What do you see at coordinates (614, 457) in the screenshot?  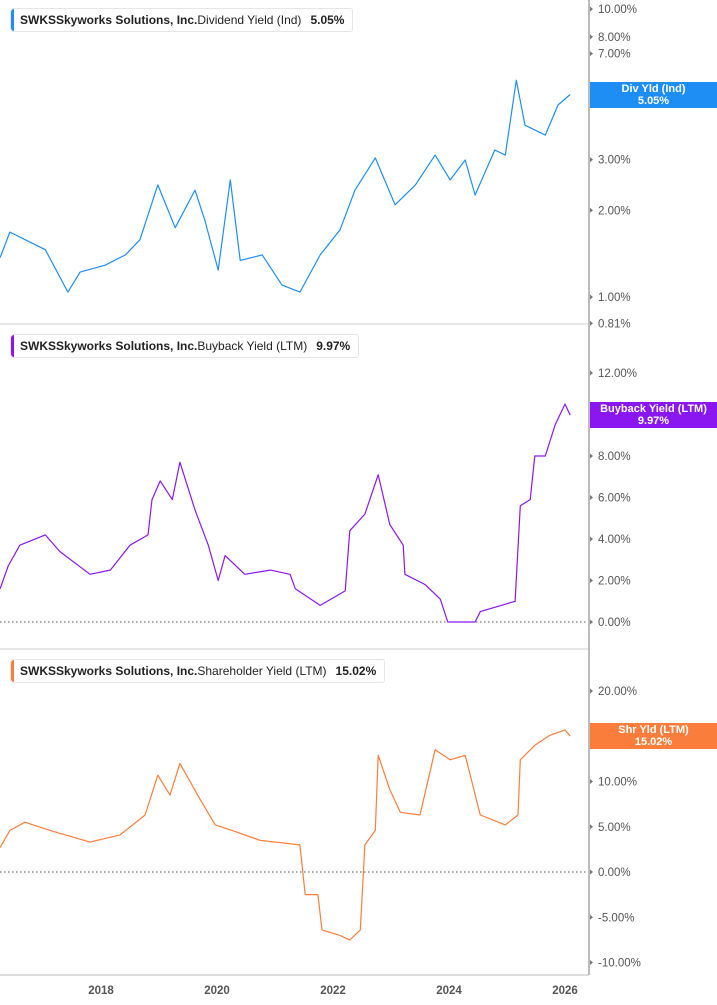 I see `y-tick-label-buyback-yield: 8.00%` at bounding box center [614, 457].